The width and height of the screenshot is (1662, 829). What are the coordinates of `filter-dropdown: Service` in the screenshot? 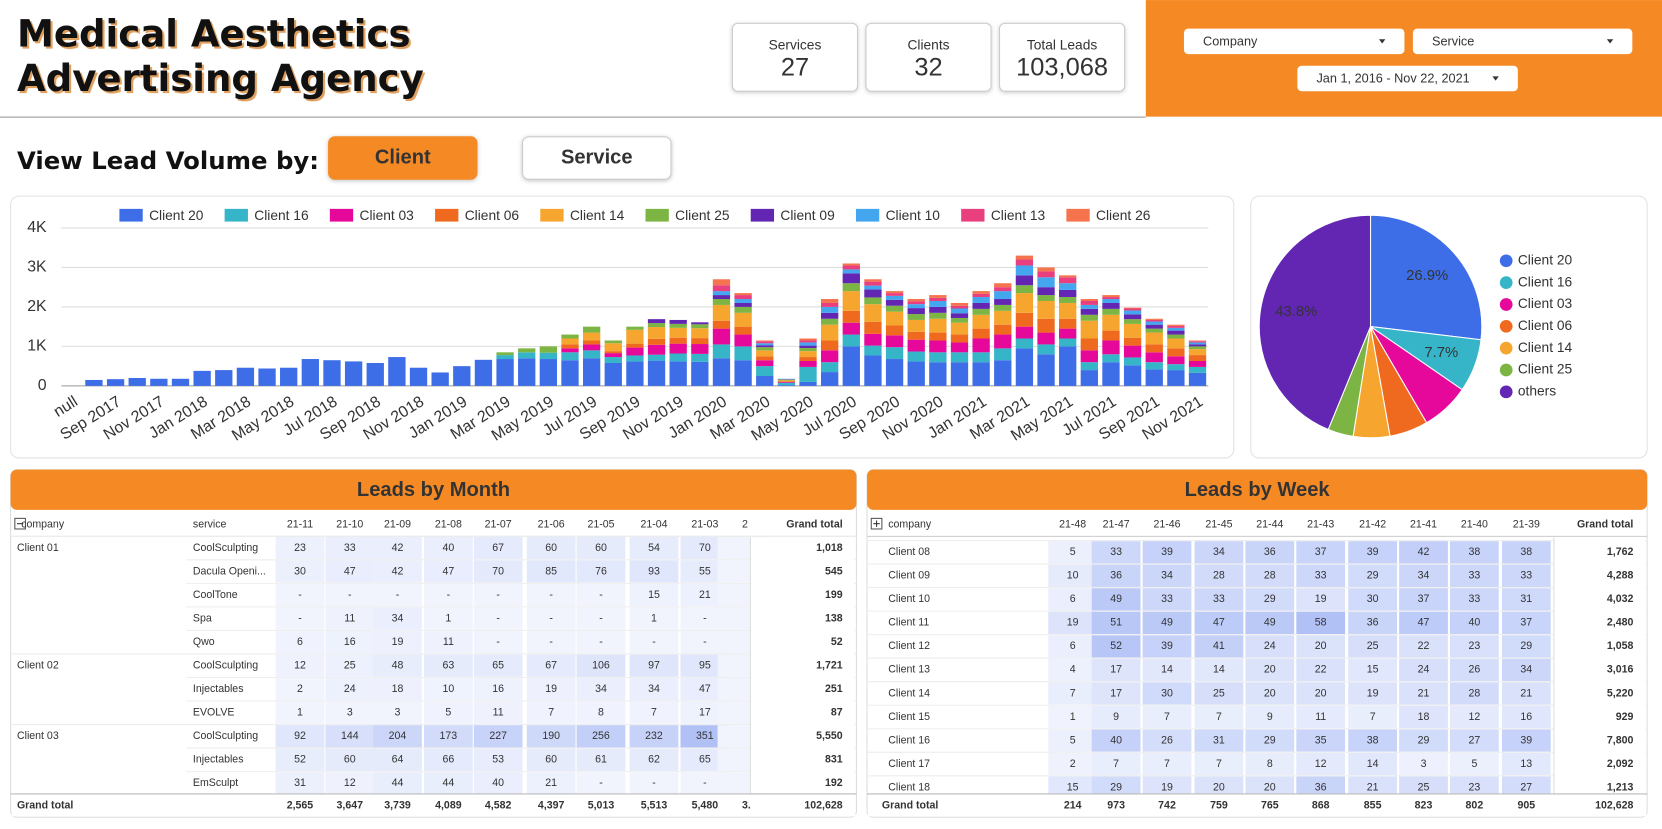 It's located at (1522, 41).